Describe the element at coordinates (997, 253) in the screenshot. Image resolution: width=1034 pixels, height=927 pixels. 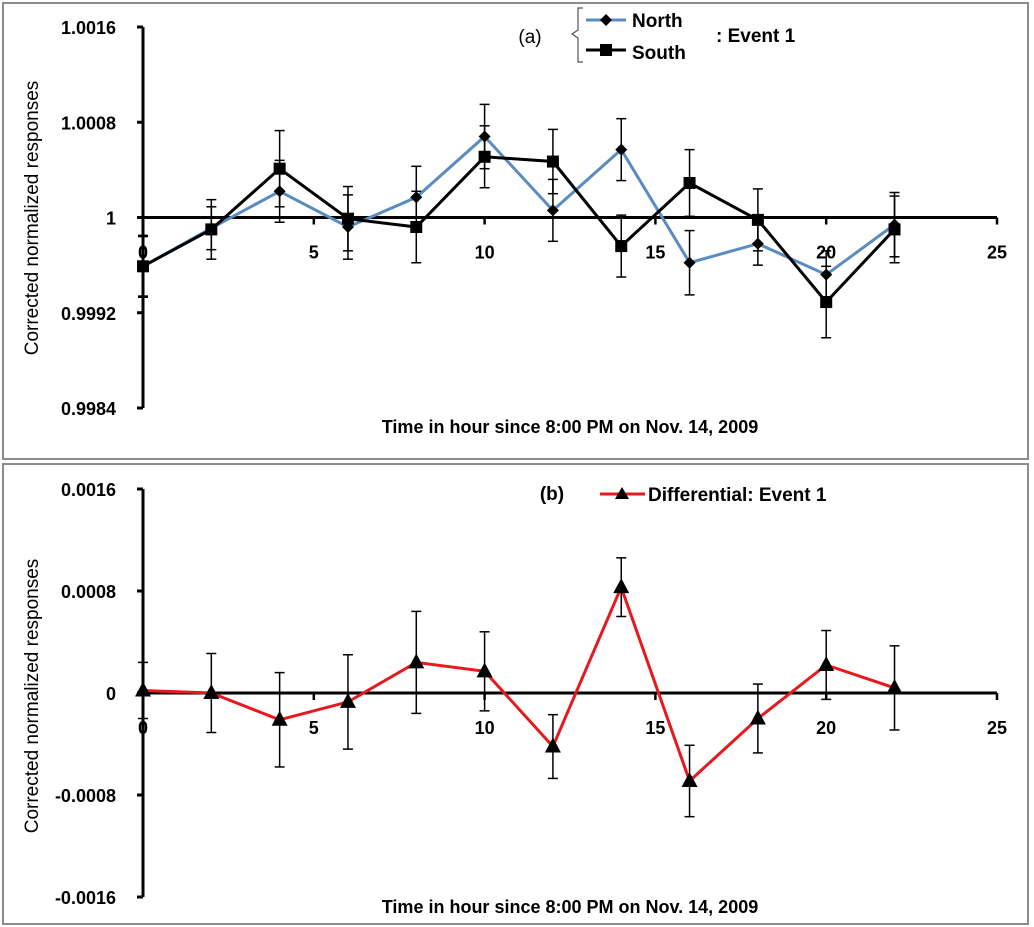
I see `panel-a-xtick-label: 25` at that location.